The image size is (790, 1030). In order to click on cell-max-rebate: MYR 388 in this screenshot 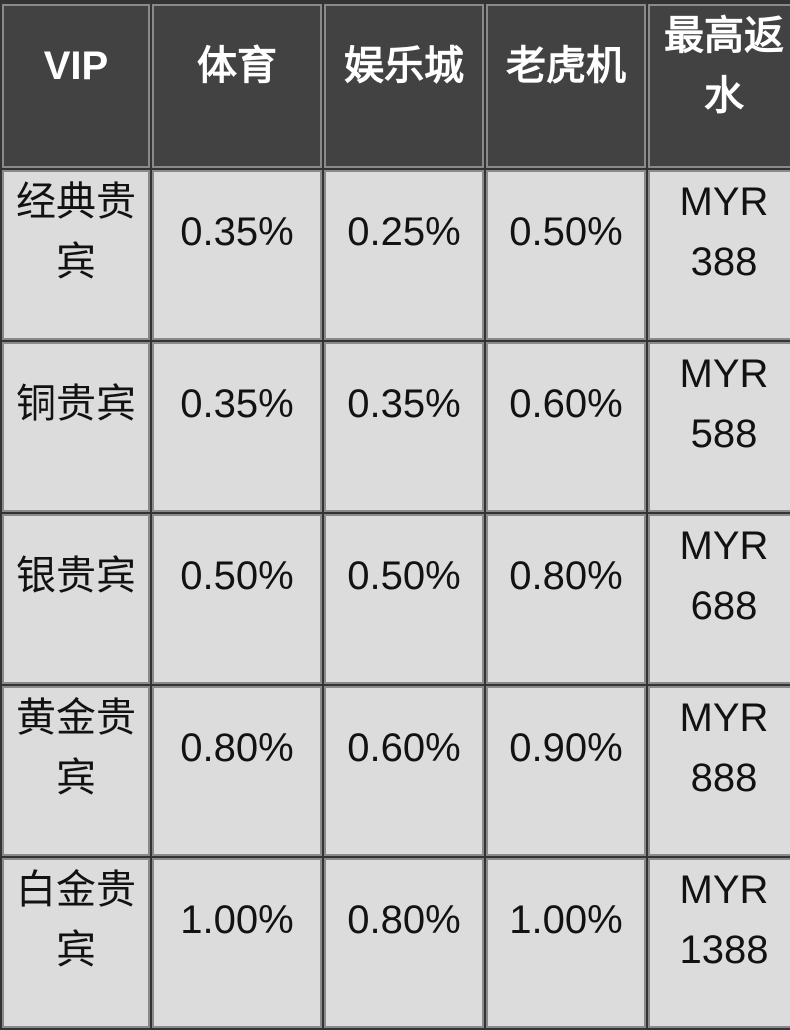, I will do `click(719, 255)`.